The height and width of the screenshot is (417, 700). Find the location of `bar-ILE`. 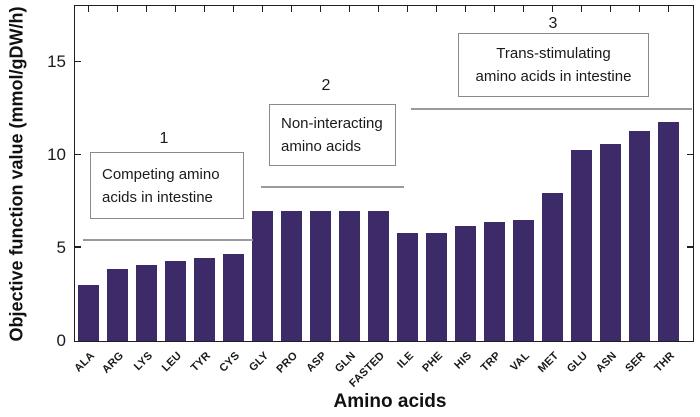

bar-ILE is located at coordinates (407, 287).